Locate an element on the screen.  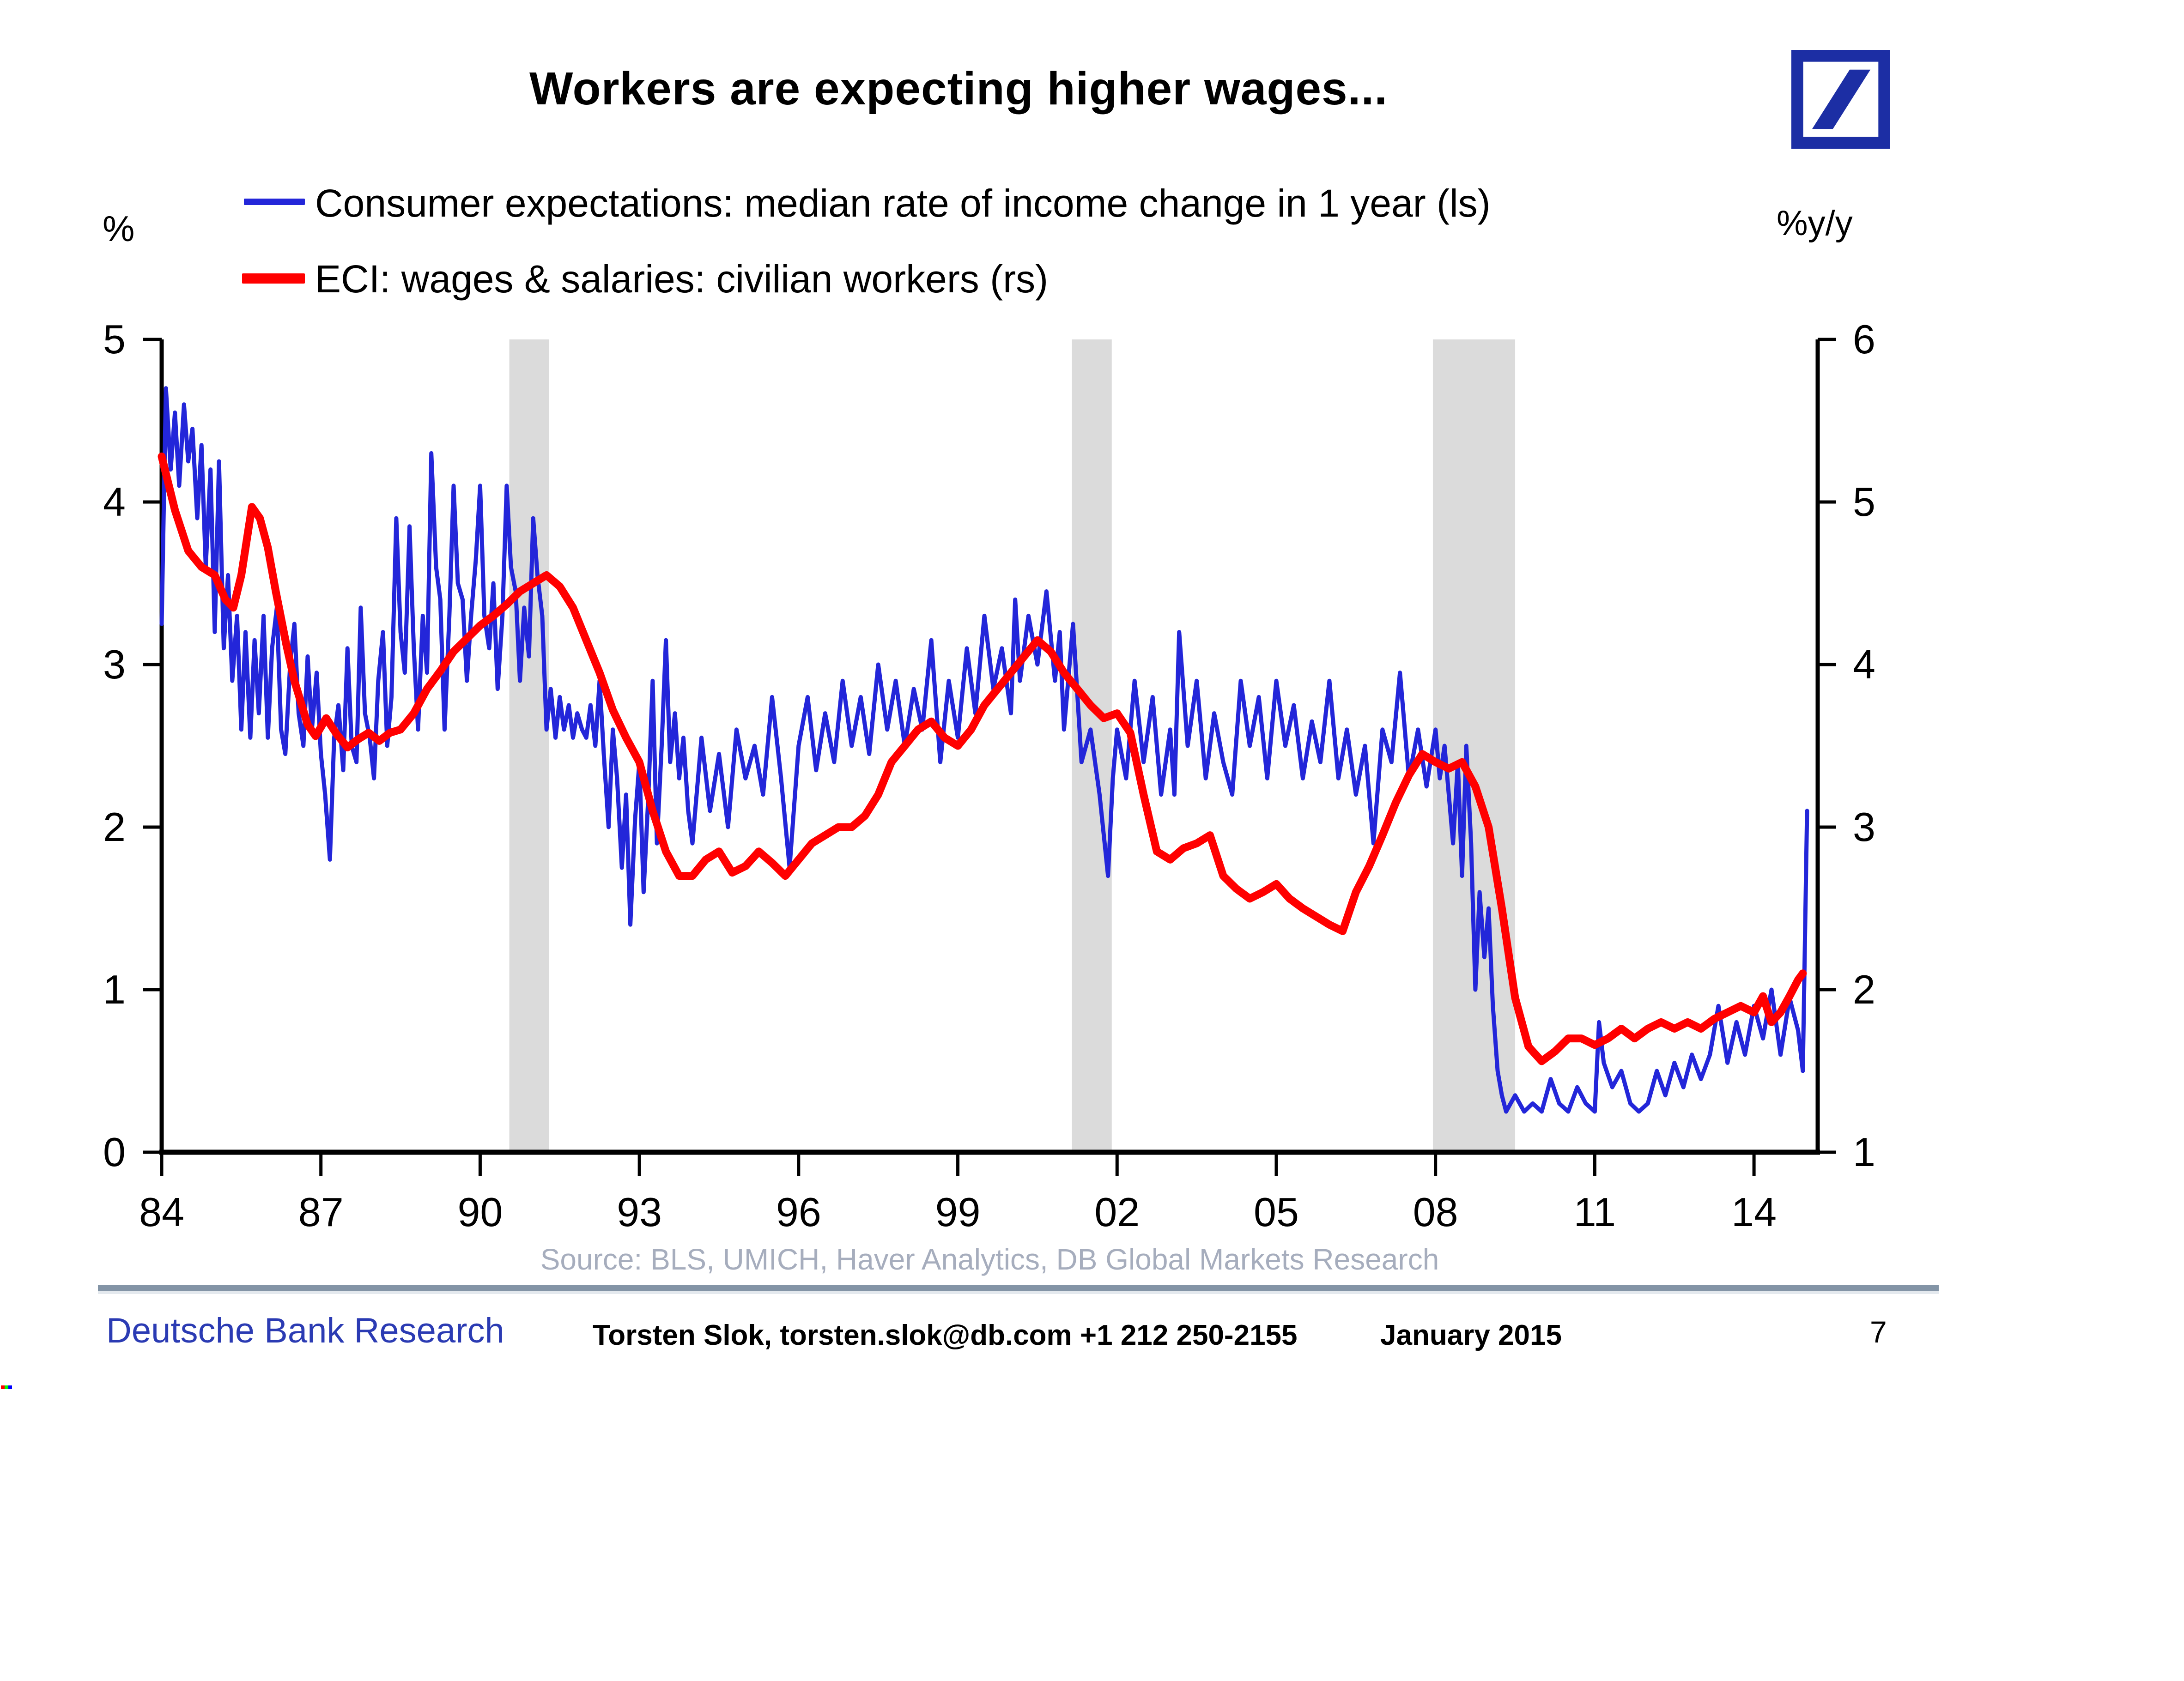
right-axis-tick-label: 4 is located at coordinates (1864, 664).